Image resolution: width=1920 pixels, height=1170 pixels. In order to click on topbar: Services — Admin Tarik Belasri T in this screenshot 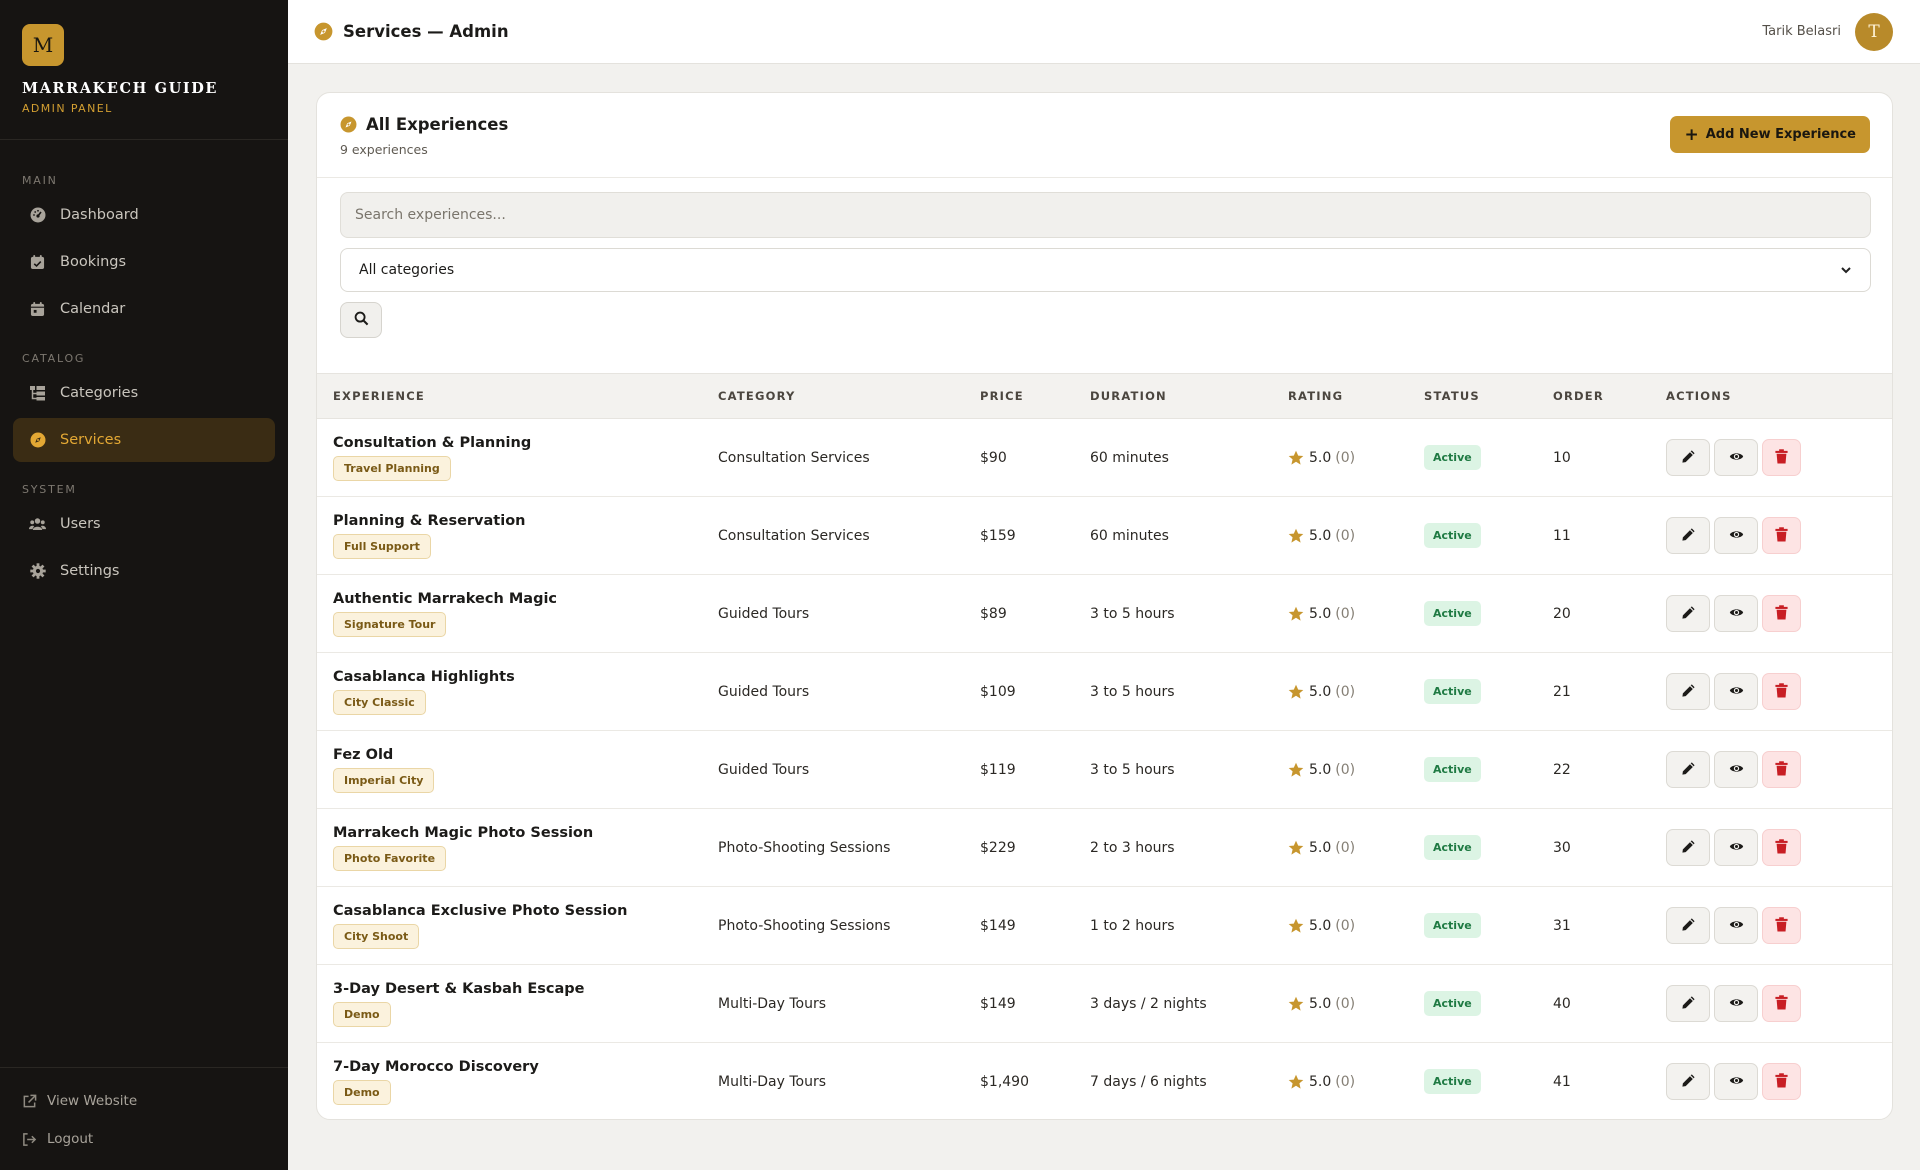, I will do `click(1104, 32)`.